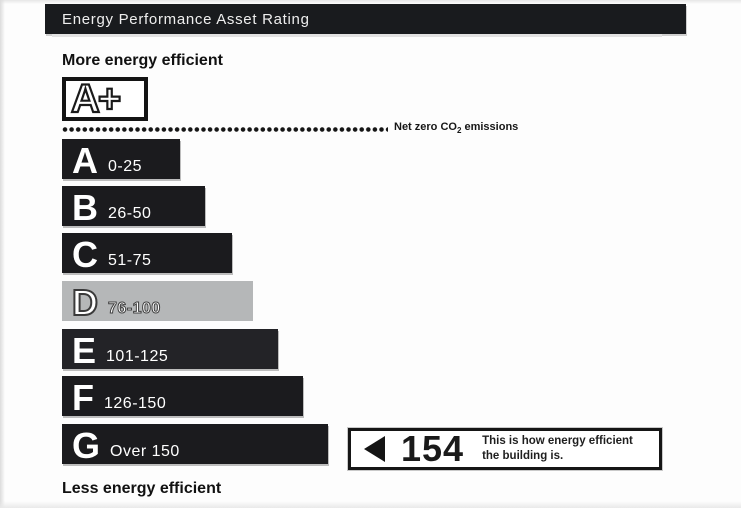  I want to click on band-letter: B, so click(85, 208).